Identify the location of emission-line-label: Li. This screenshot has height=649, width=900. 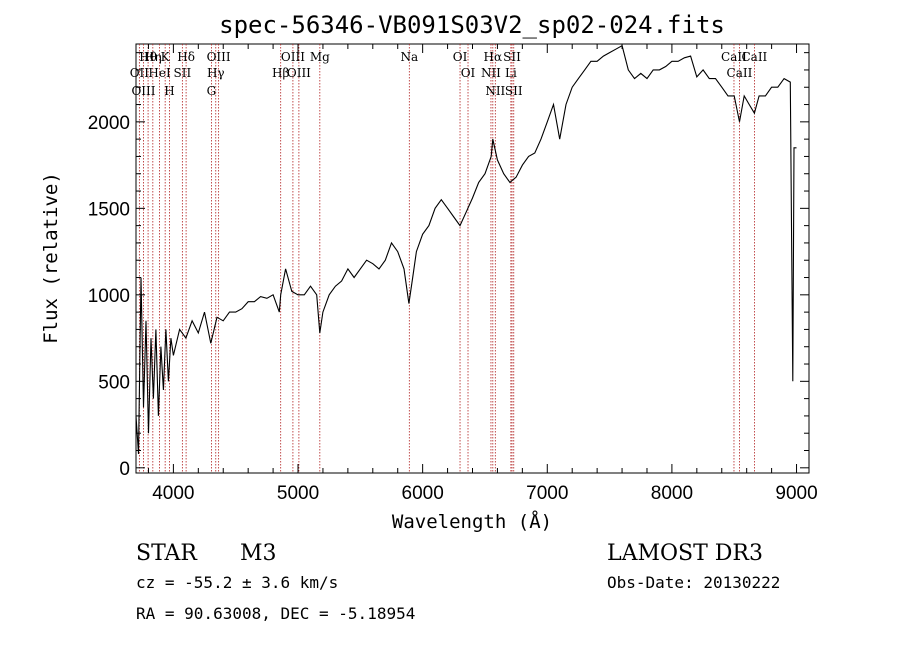
(511, 73).